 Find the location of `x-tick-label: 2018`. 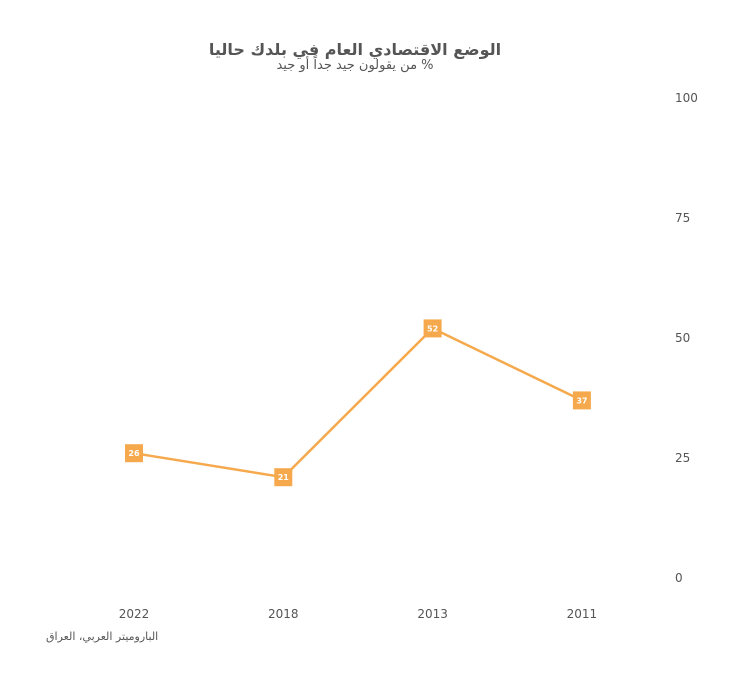

x-tick-label: 2018 is located at coordinates (283, 614).